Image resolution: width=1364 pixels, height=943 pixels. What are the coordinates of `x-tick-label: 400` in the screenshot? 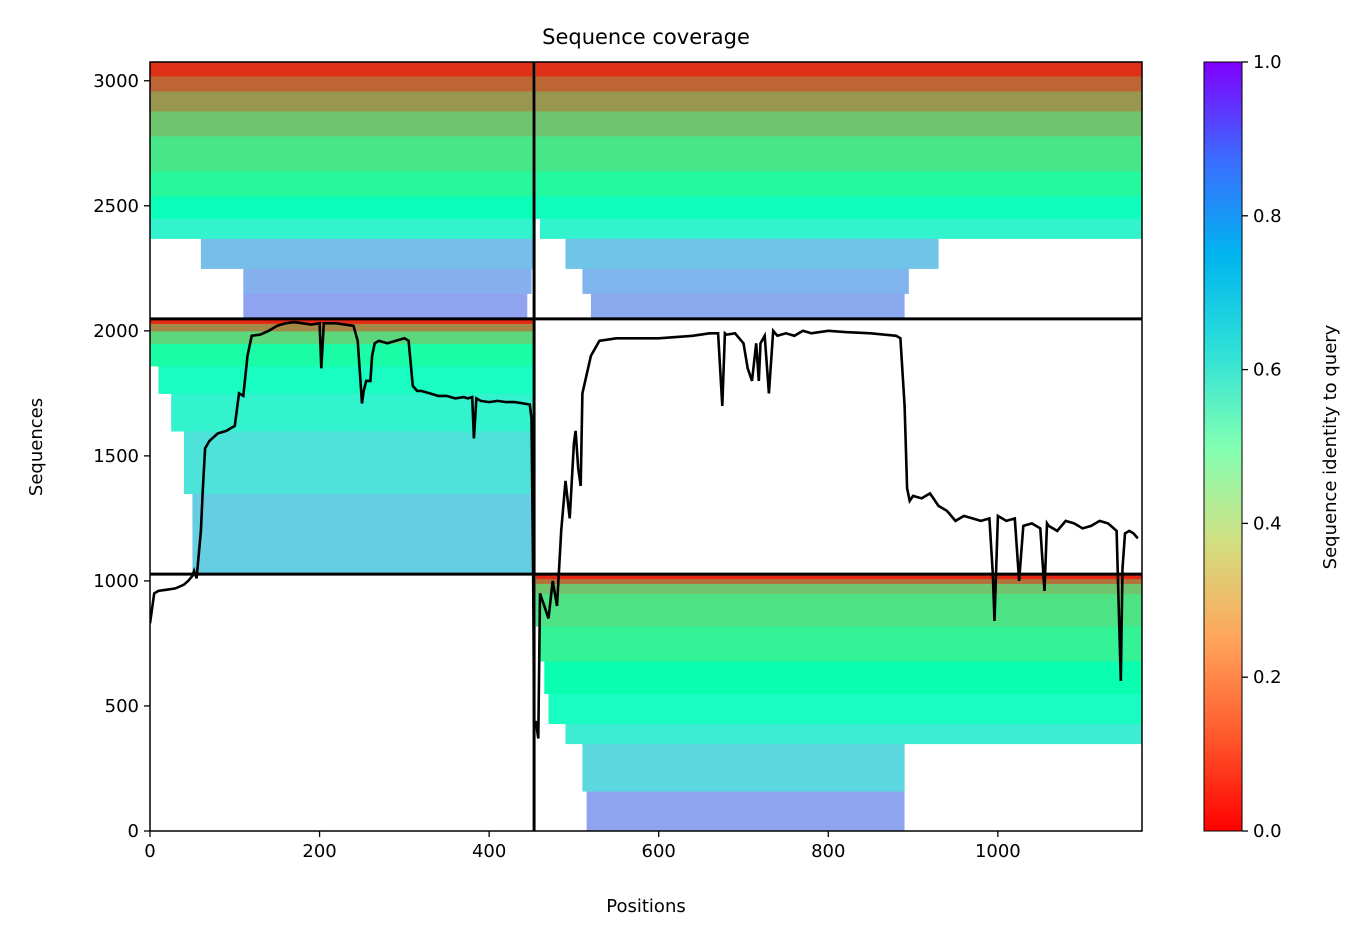 It's located at (489, 851).